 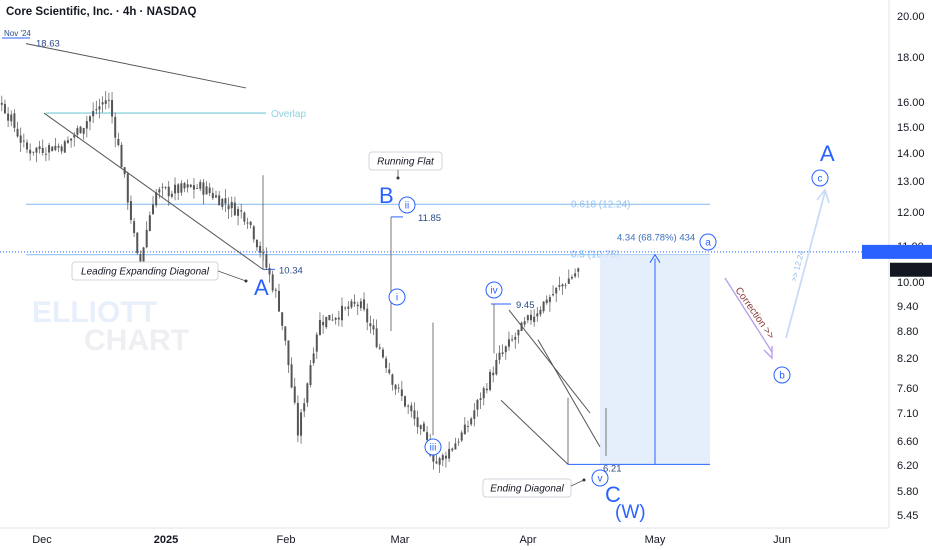 What do you see at coordinates (595, 255) in the screenshot?
I see `fib-05-label: 0.5 (10.75)` at bounding box center [595, 255].